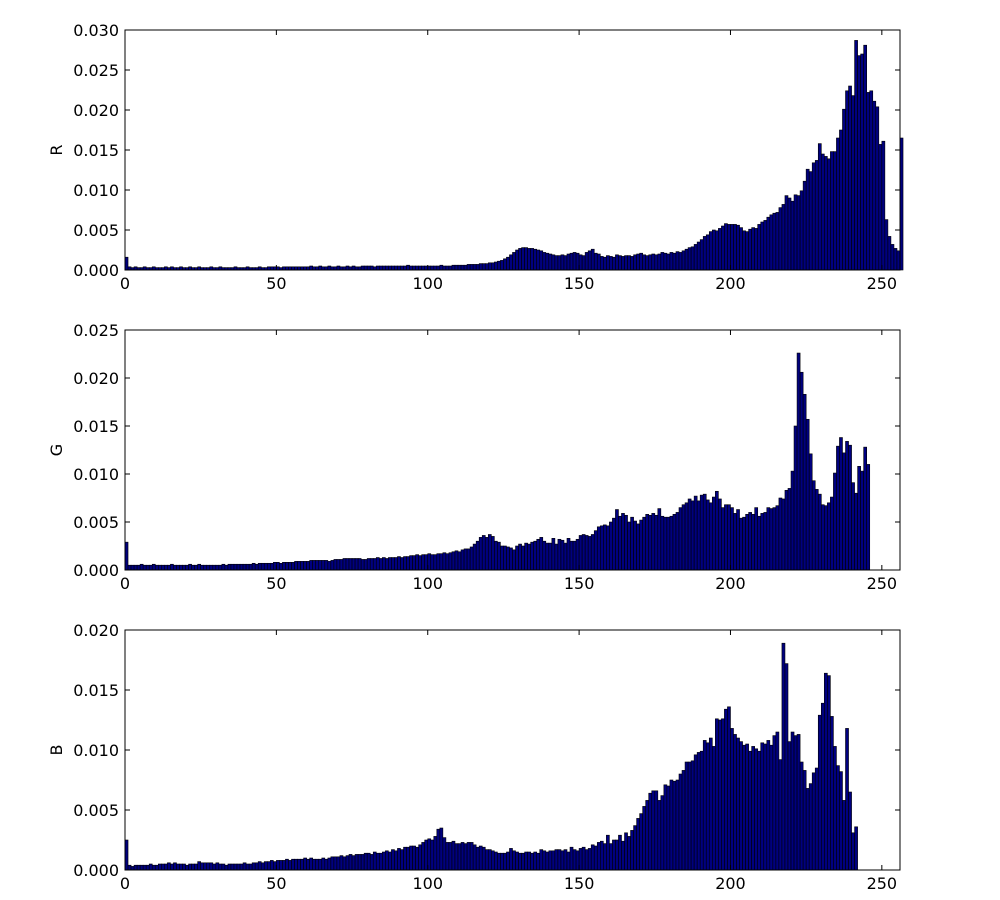 This screenshot has height=900, width=1000. What do you see at coordinates (882, 583) in the screenshot?
I see `x-tick-label-g-5: 250` at bounding box center [882, 583].